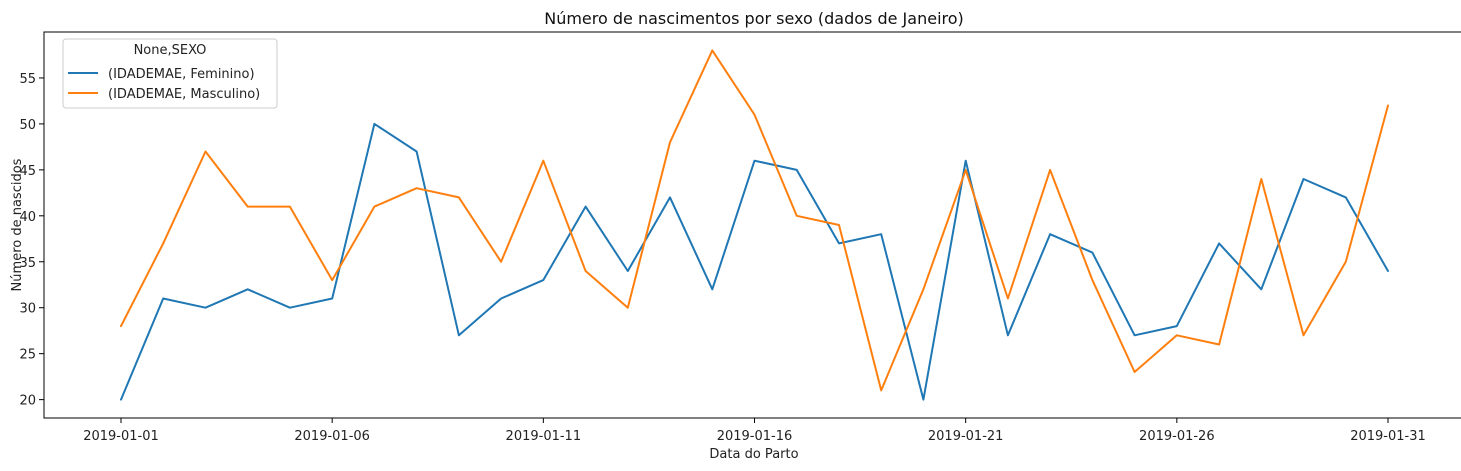 The image size is (1461, 471). Describe the element at coordinates (17, 224) in the screenshot. I see `y-axis-title: Número de nascidos` at that location.